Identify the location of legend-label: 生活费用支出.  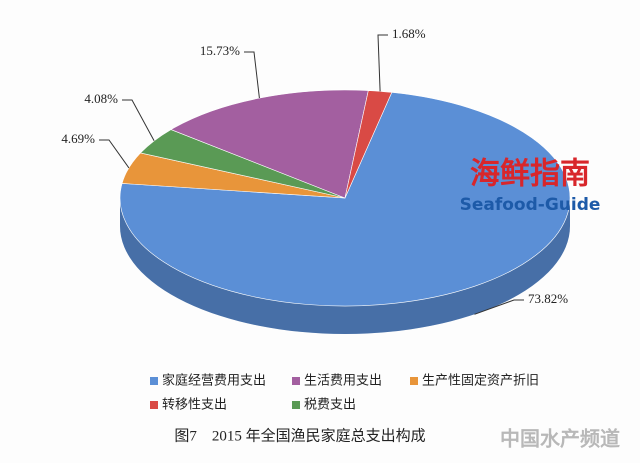
(343, 381).